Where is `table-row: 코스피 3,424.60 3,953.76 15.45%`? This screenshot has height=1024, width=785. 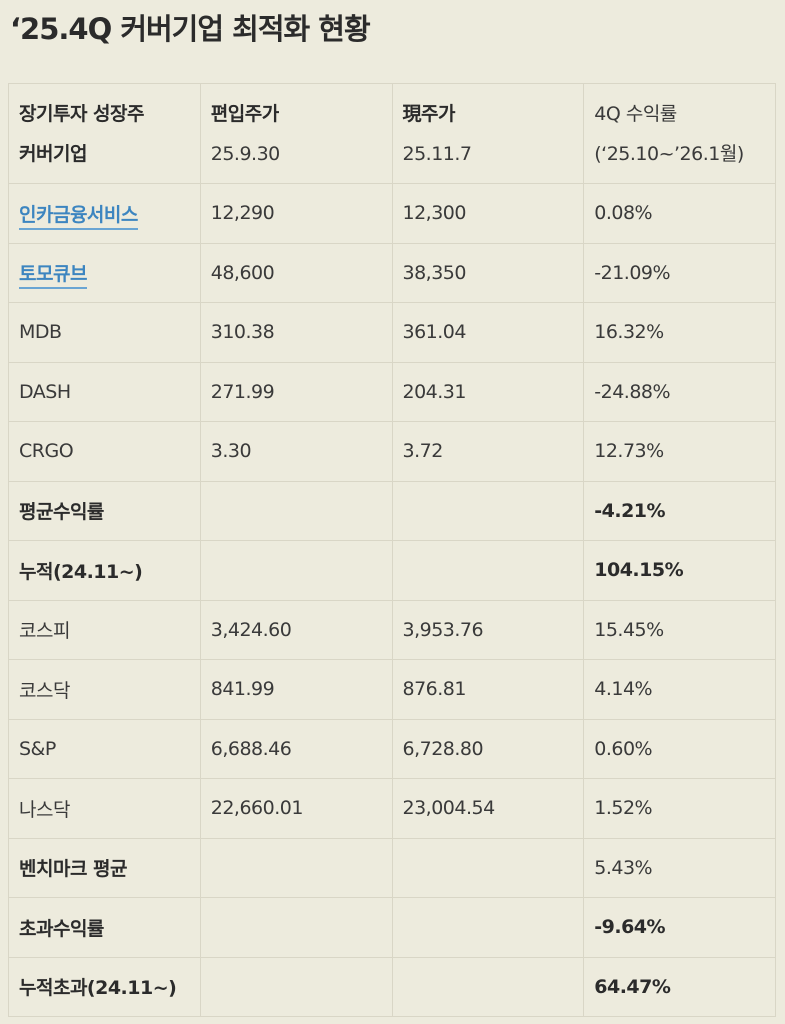
table-row: 코스피 3,424.60 3,953.76 15.45% is located at coordinates (392, 629).